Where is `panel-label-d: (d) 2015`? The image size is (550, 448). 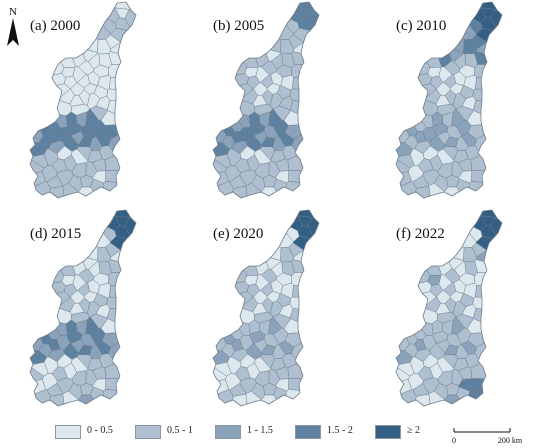 panel-label-d: (d) 2015 is located at coordinates (56, 234).